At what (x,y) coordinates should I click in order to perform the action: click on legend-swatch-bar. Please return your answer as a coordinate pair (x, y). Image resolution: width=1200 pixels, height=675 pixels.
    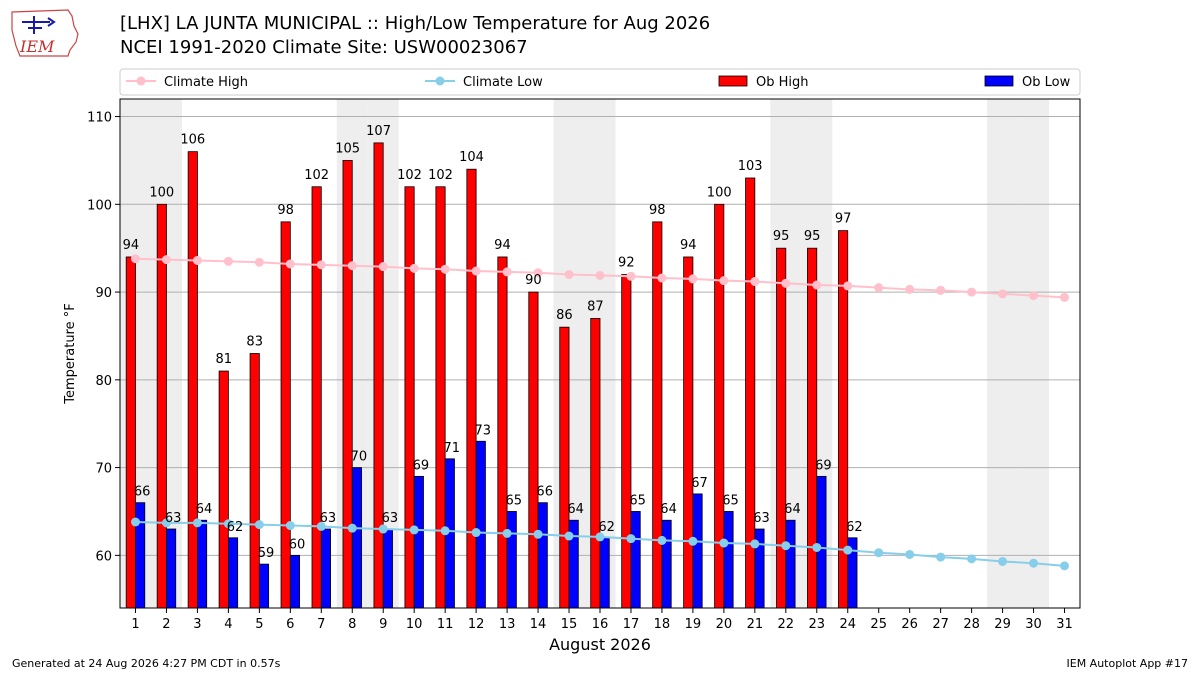
    Looking at the image, I should click on (733, 81).